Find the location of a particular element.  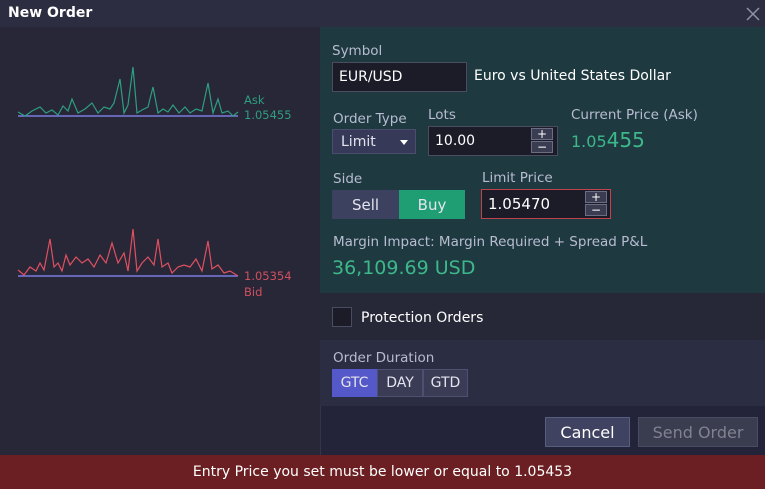

bid-price: 1.05354 is located at coordinates (268, 276).